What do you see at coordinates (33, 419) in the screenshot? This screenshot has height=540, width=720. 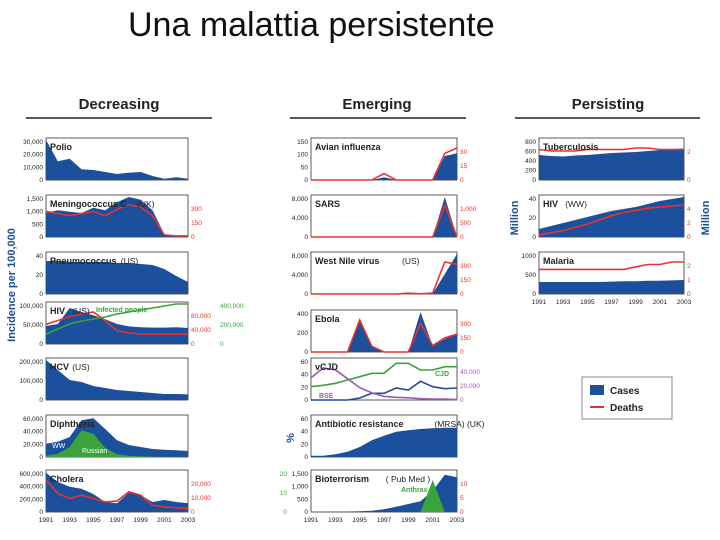 I see `y-tick-label: 60,000` at bounding box center [33, 419].